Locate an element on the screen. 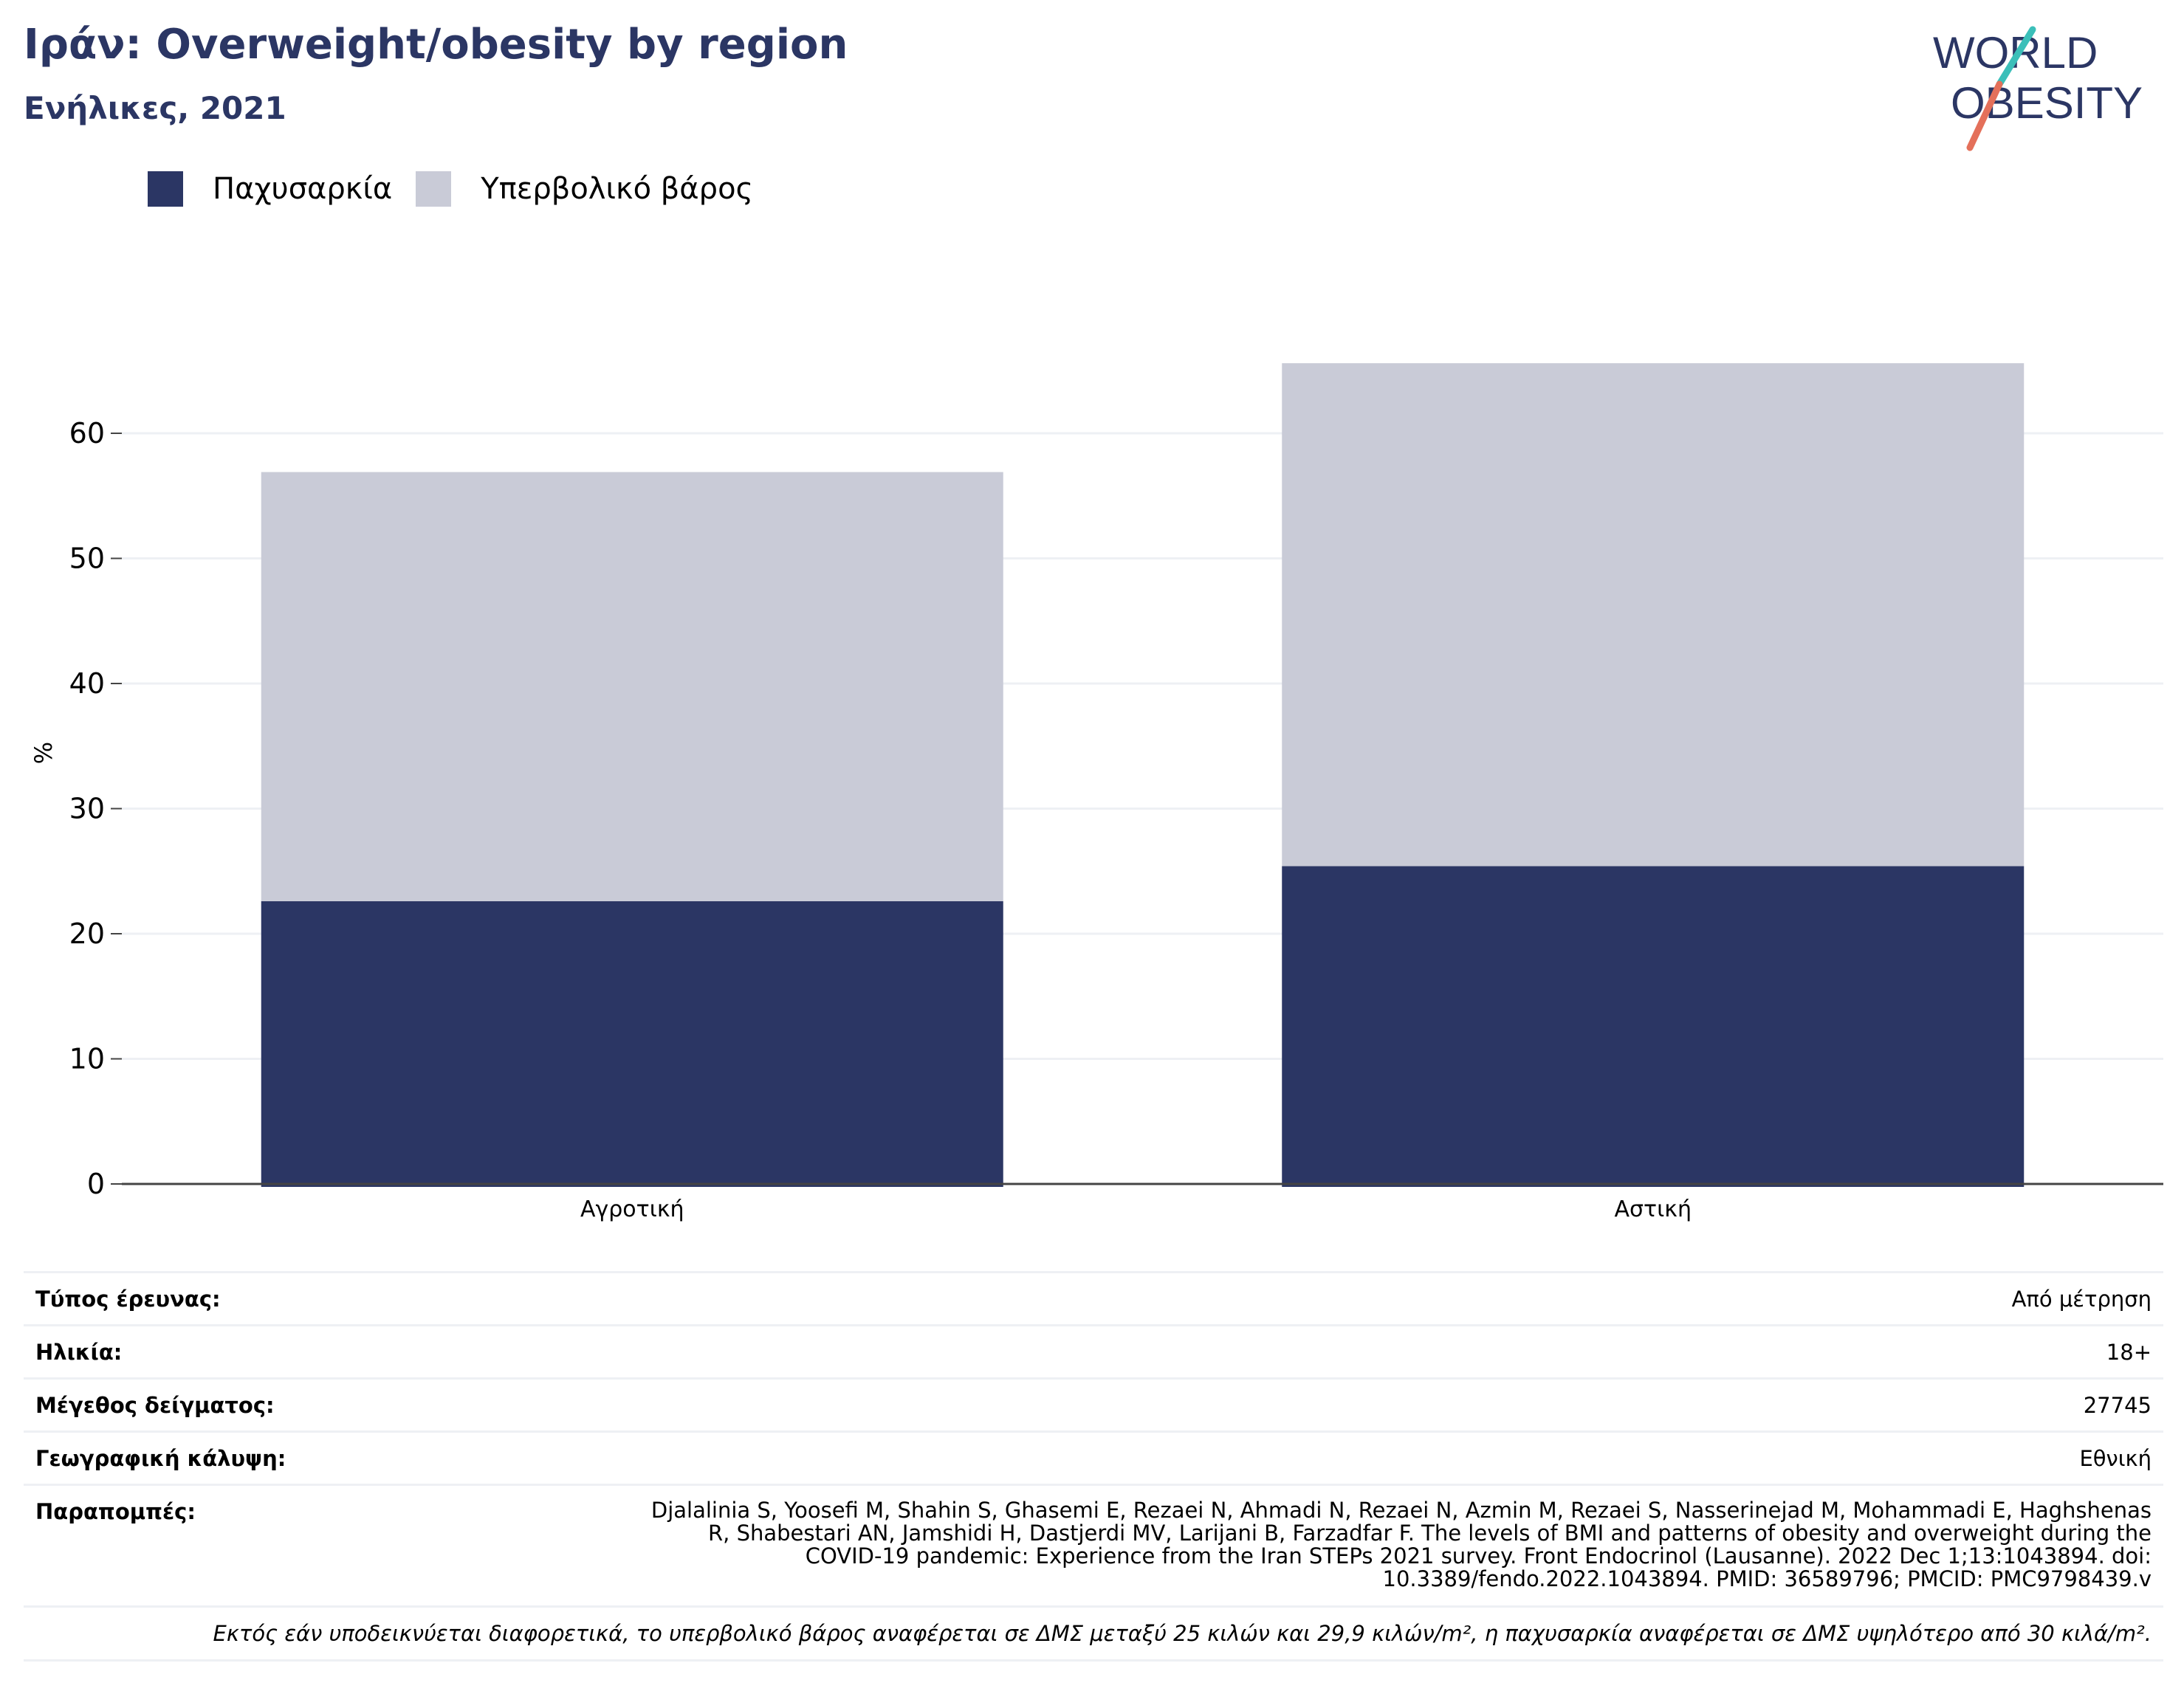 This screenshot has width=2184, height=1694. info-value: 18+ is located at coordinates (2129, 1352).